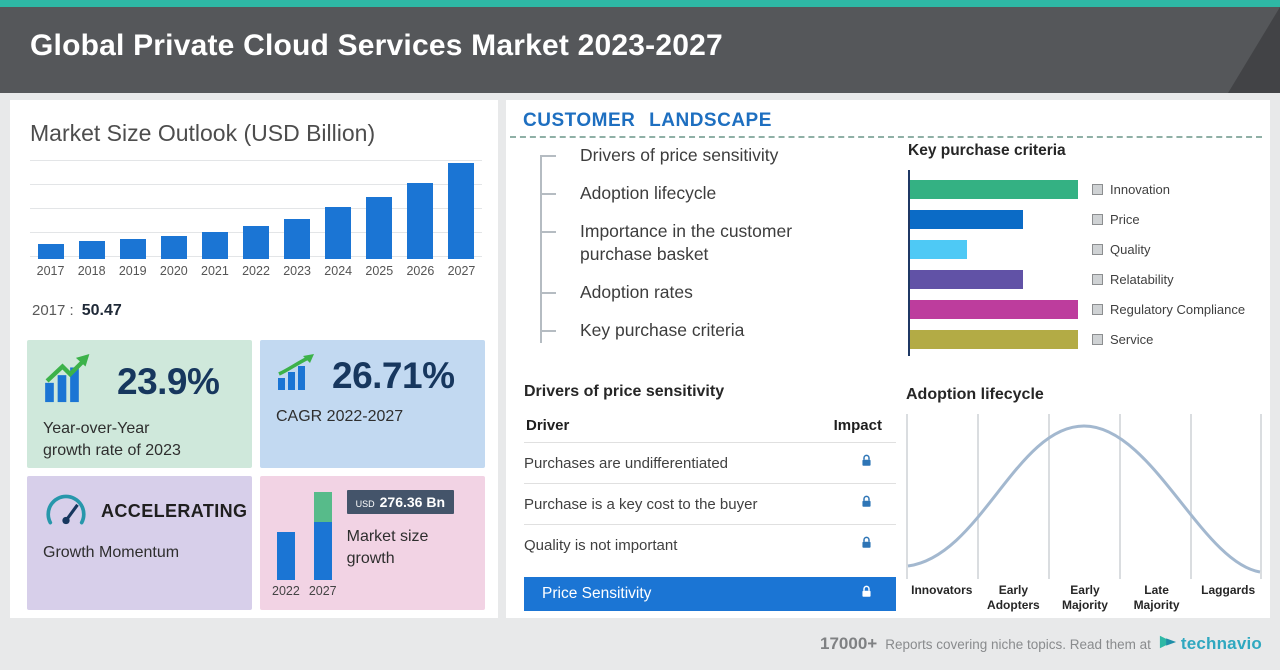 This screenshot has width=1280, height=670. I want to click on impact-lock-icon, so click(866, 504).